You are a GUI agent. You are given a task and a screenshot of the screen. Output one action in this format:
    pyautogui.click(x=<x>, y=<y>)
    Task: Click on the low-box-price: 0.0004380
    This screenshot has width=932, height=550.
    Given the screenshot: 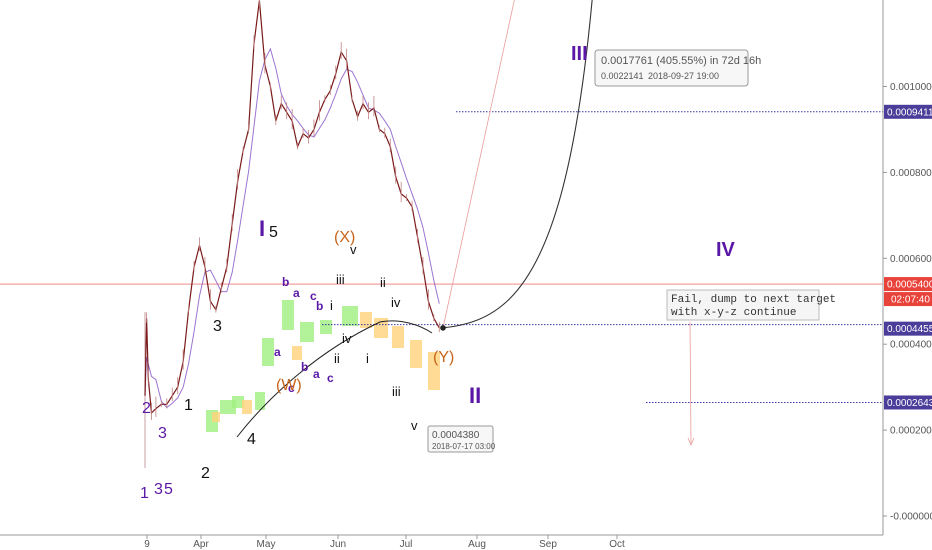 What is the action you would take?
    pyautogui.click(x=456, y=435)
    